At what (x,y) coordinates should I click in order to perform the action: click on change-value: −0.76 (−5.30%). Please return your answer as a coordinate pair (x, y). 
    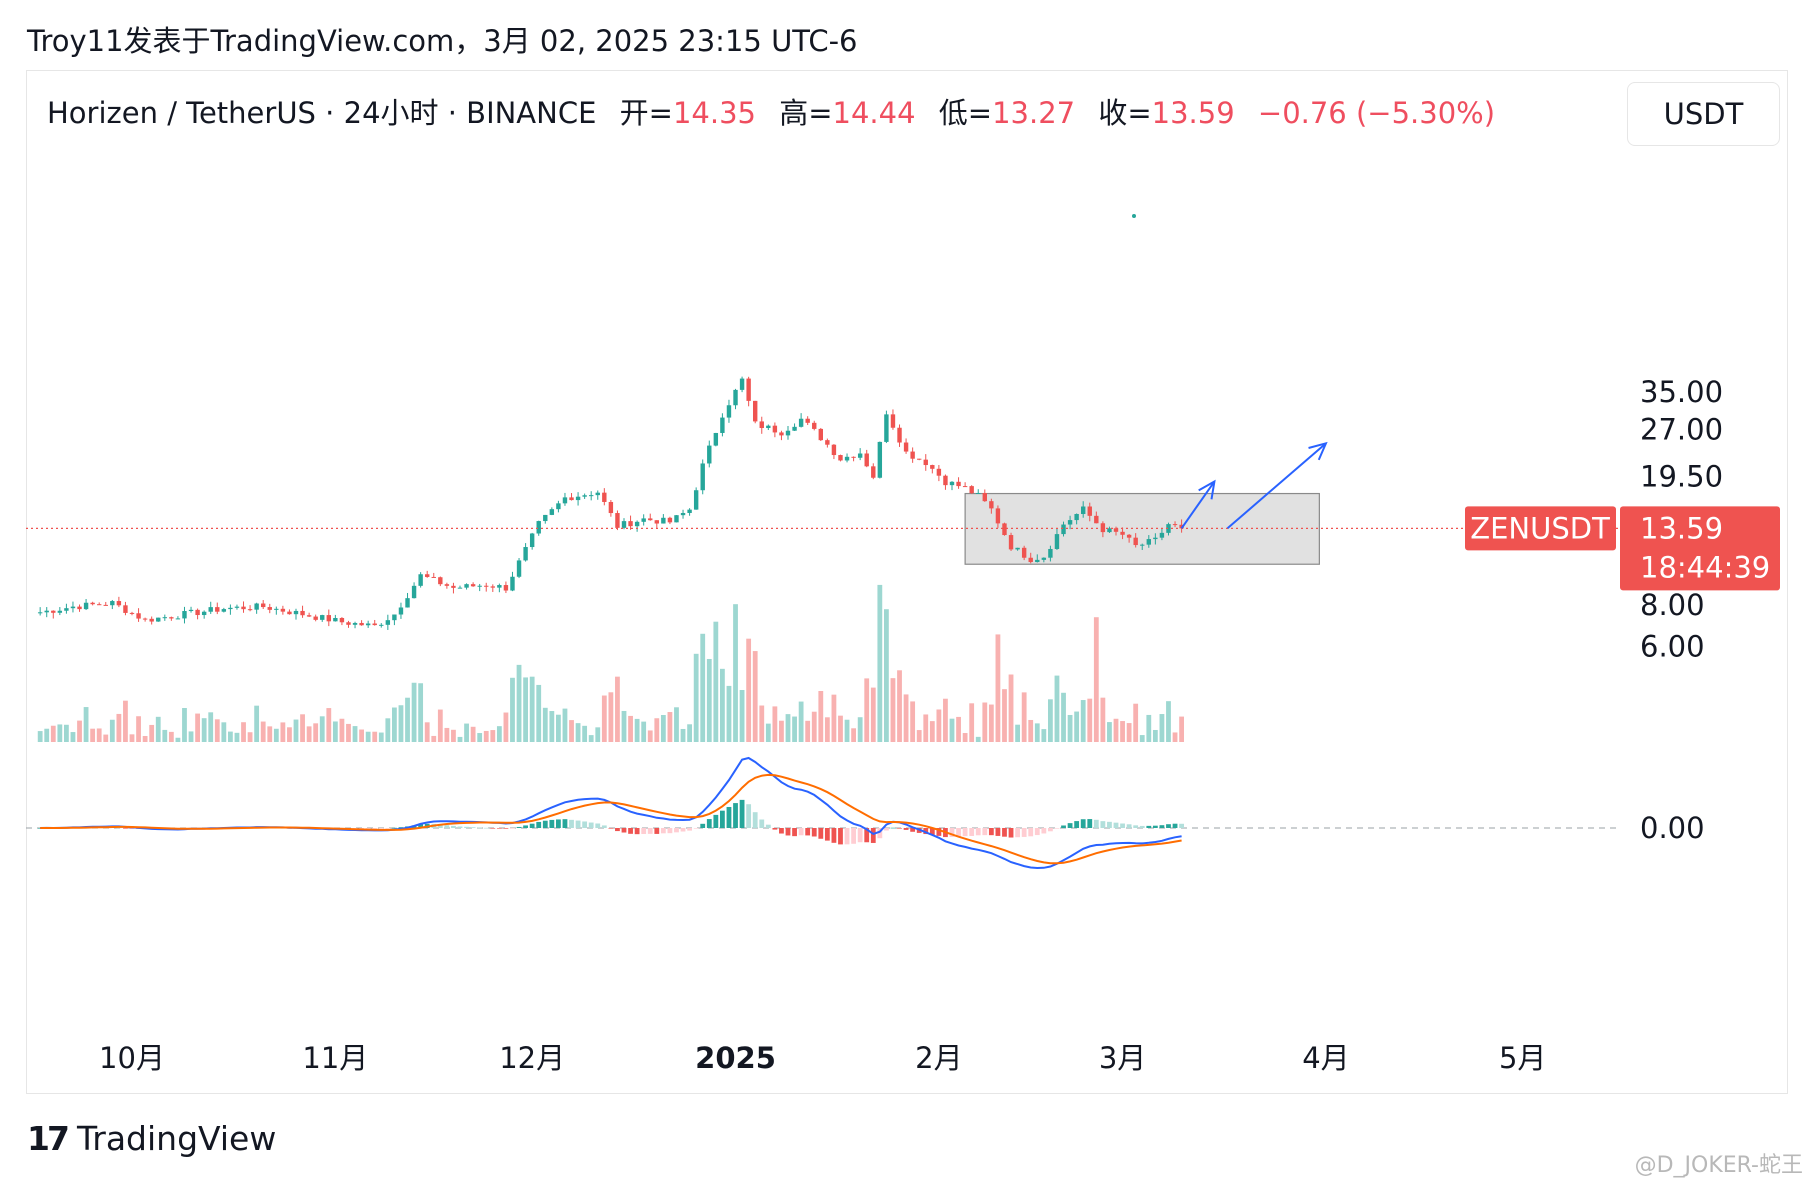
    Looking at the image, I should click on (1376, 113).